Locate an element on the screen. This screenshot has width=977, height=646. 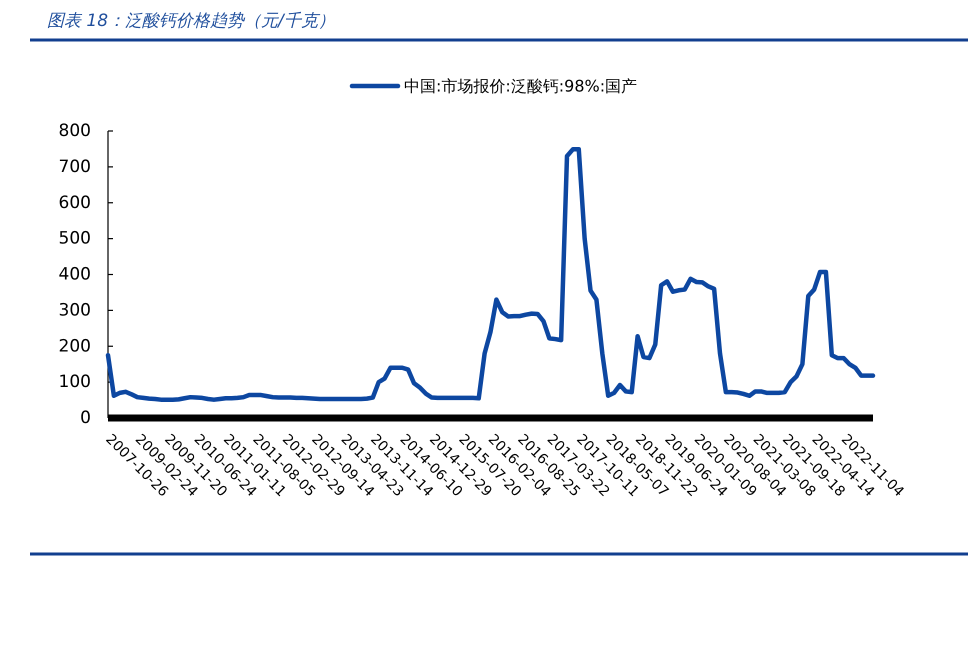
y-tick-label: 100 is located at coordinates (74, 382).